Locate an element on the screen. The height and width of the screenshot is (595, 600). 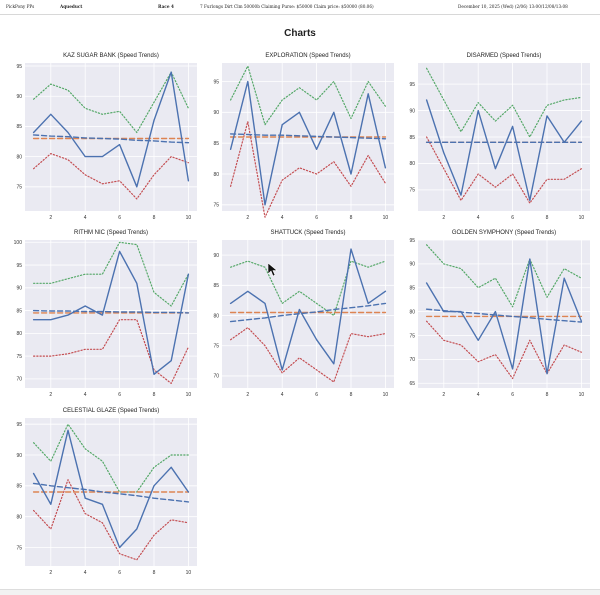
race-number: Race 4 is located at coordinates (166, 6).